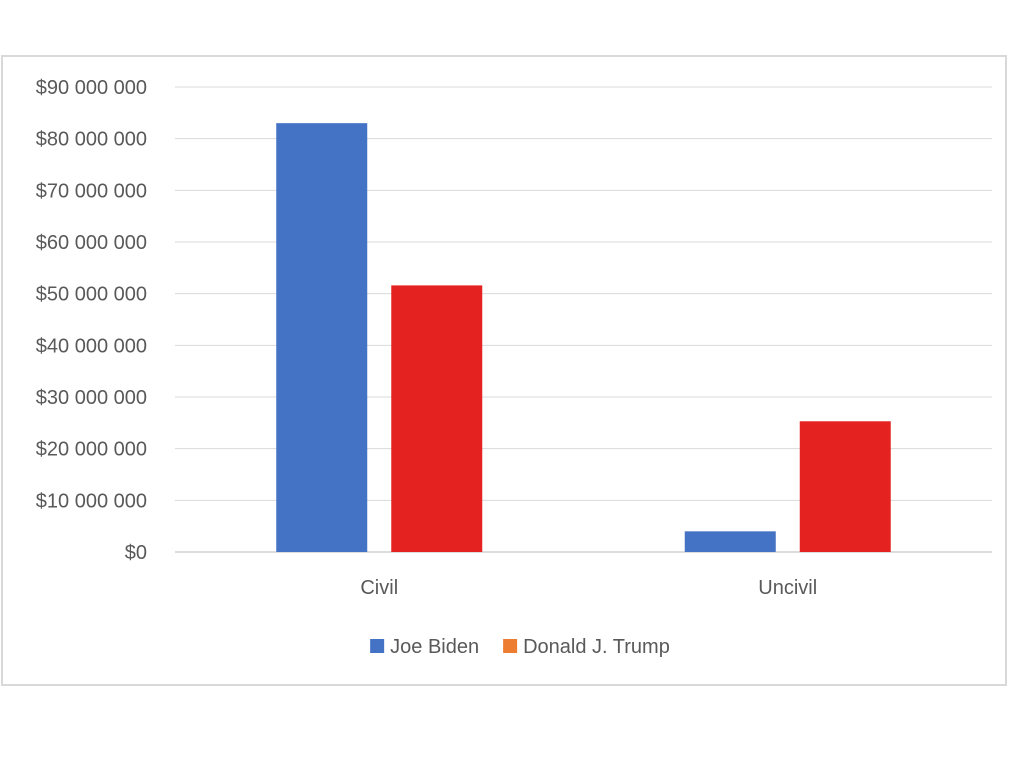 This screenshot has height=771, width=1024. What do you see at coordinates (91, 398) in the screenshot?
I see `y-tick-label: $30 000 000` at bounding box center [91, 398].